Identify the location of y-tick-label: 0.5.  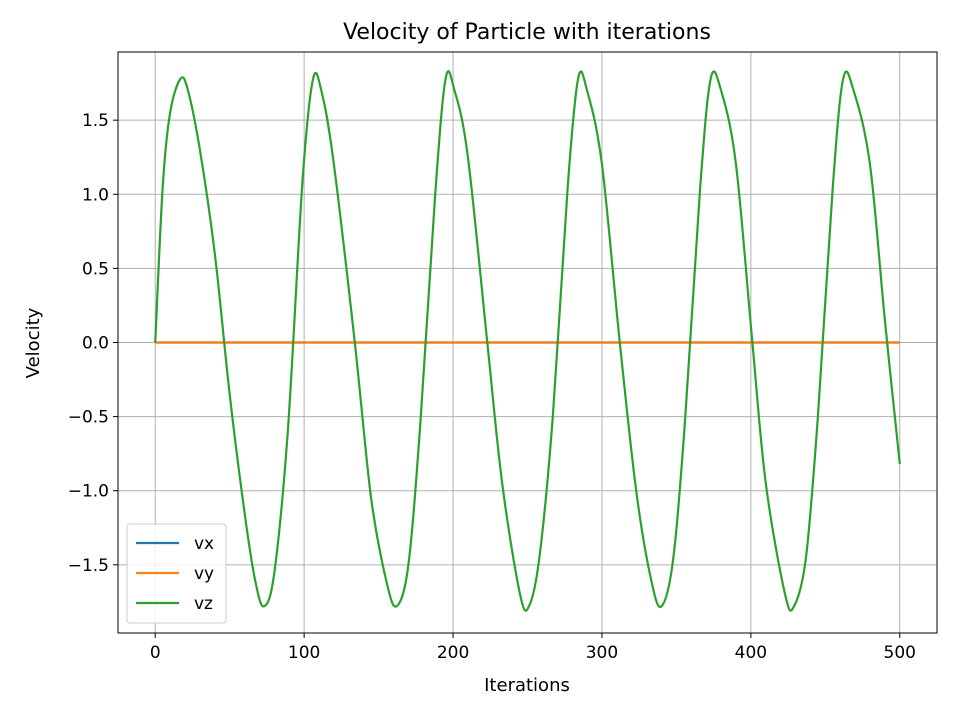
(95, 269).